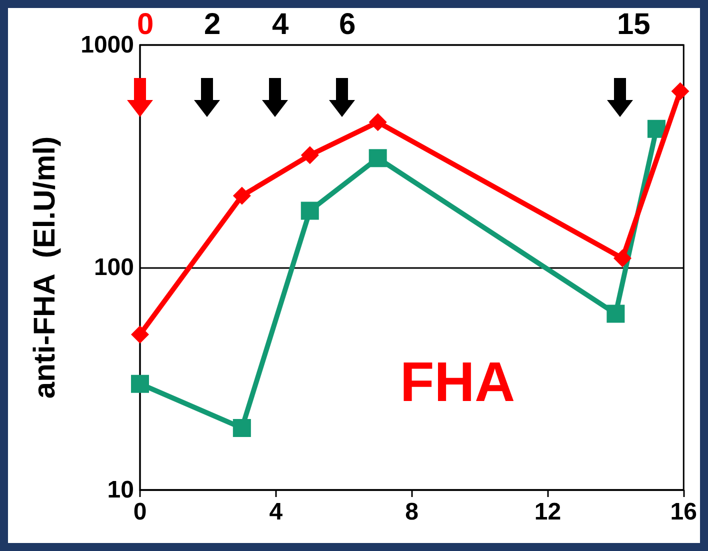 Image resolution: width=708 pixels, height=551 pixels. What do you see at coordinates (684, 512) in the screenshot?
I see `x-tick-label: 16` at bounding box center [684, 512].